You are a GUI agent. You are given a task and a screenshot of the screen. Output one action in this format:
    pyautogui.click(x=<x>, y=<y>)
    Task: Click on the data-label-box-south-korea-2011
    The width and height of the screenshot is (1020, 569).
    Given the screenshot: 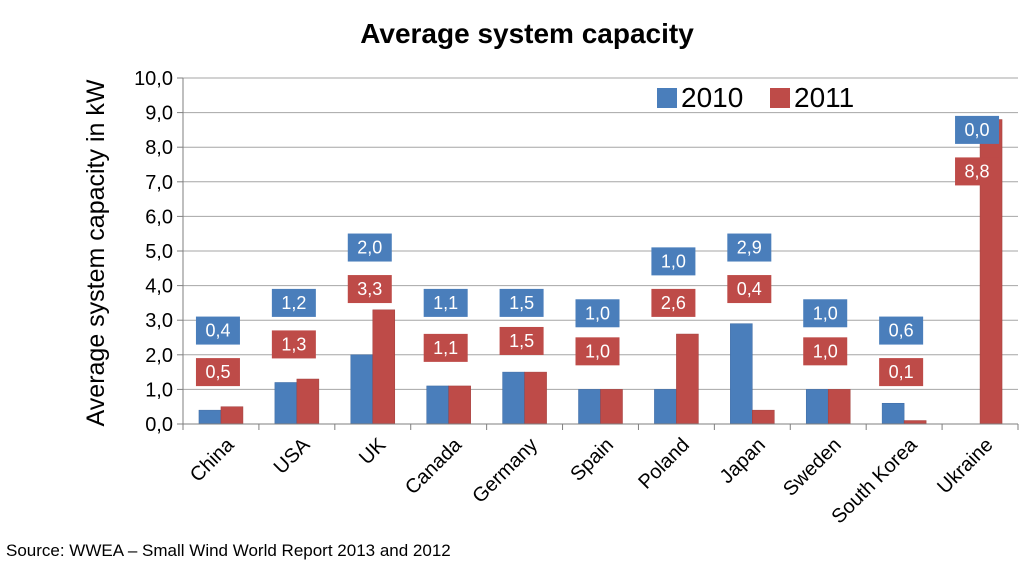 What is the action you would take?
    pyautogui.click(x=901, y=372)
    